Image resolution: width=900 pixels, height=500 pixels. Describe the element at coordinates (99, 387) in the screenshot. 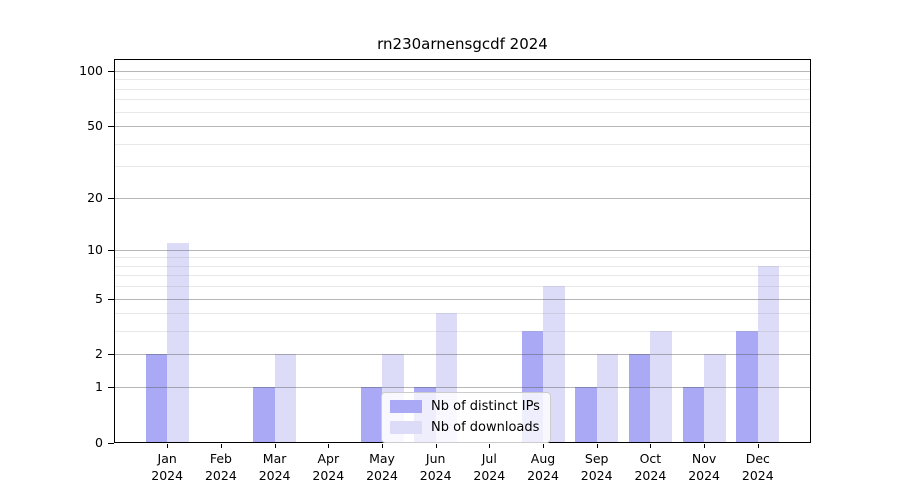

I see `y-tick-label-1: 1` at that location.